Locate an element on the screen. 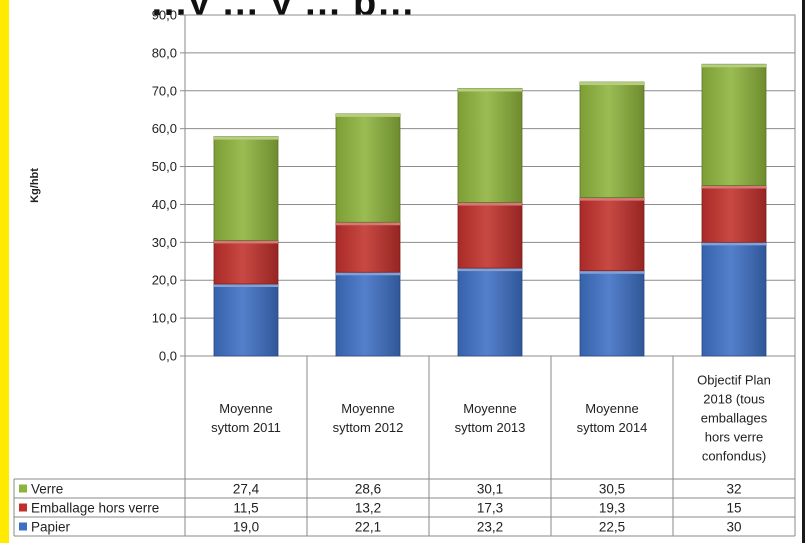 The width and height of the screenshot is (805, 543). legend-series-label: Papier is located at coordinates (51, 527).